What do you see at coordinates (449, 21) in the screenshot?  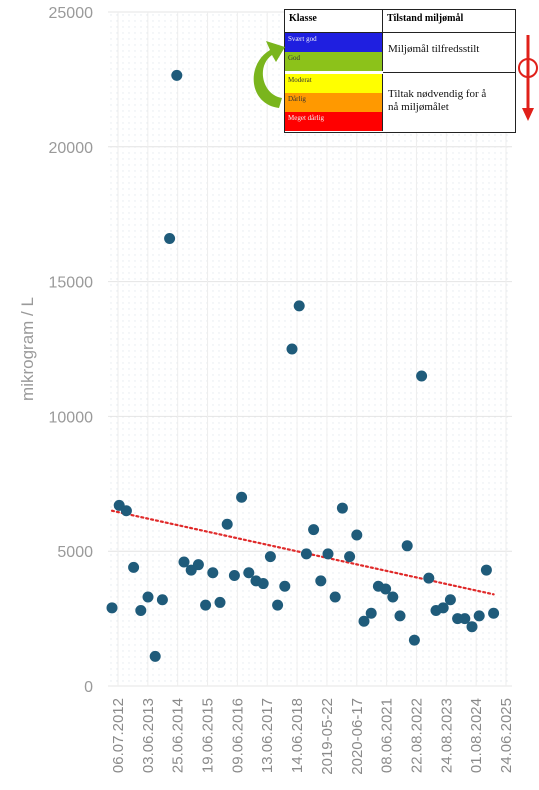 I see `legend-header-status: Tilstand miljømål` at bounding box center [449, 21].